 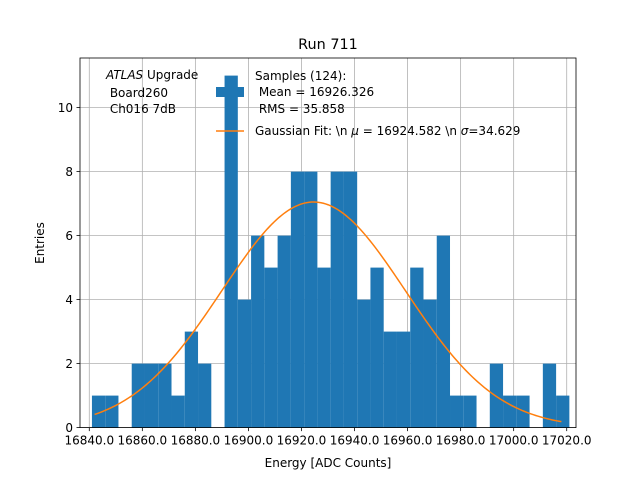 I want to click on y-tick-label: 6, so click(x=69, y=236).